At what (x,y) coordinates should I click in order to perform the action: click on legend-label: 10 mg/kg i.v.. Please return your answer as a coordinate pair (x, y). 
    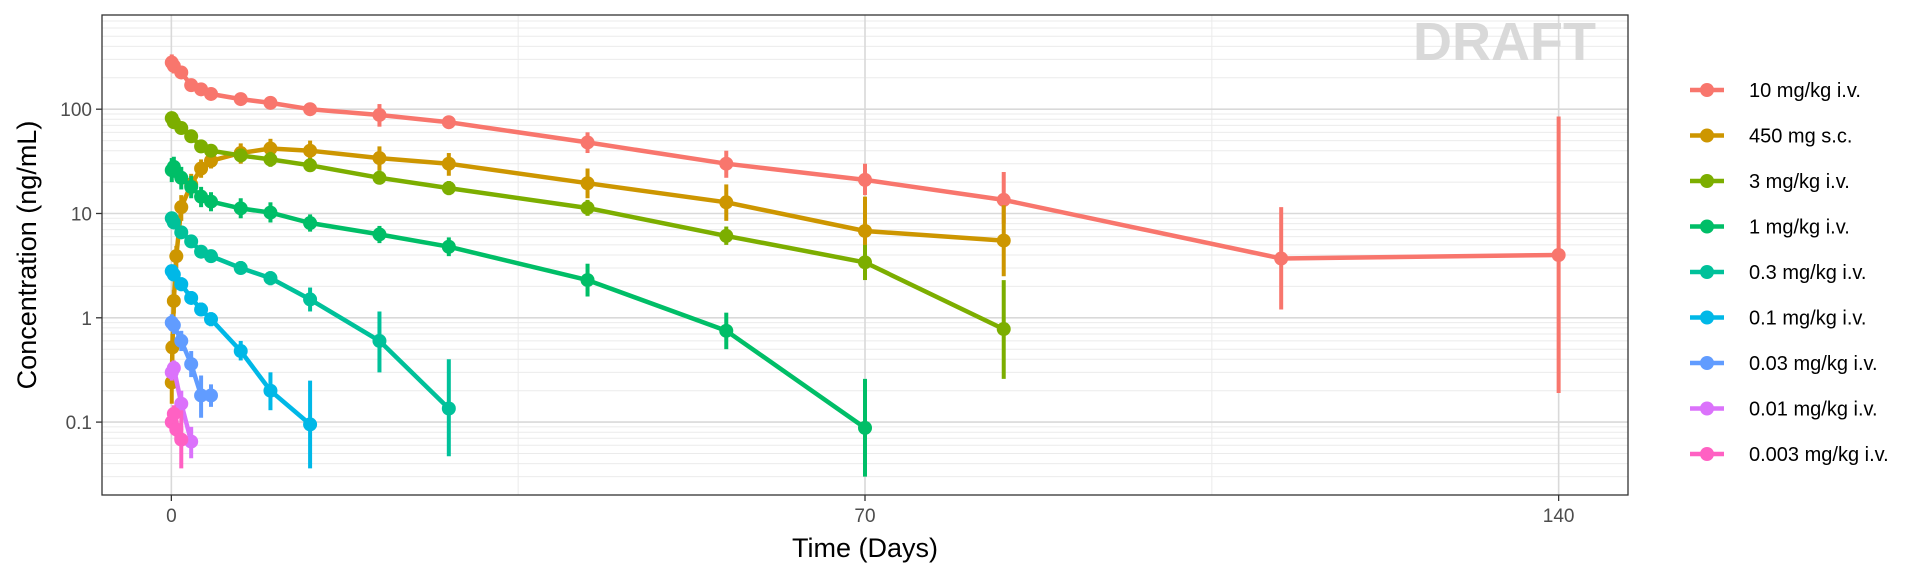
    Looking at the image, I should click on (1805, 91).